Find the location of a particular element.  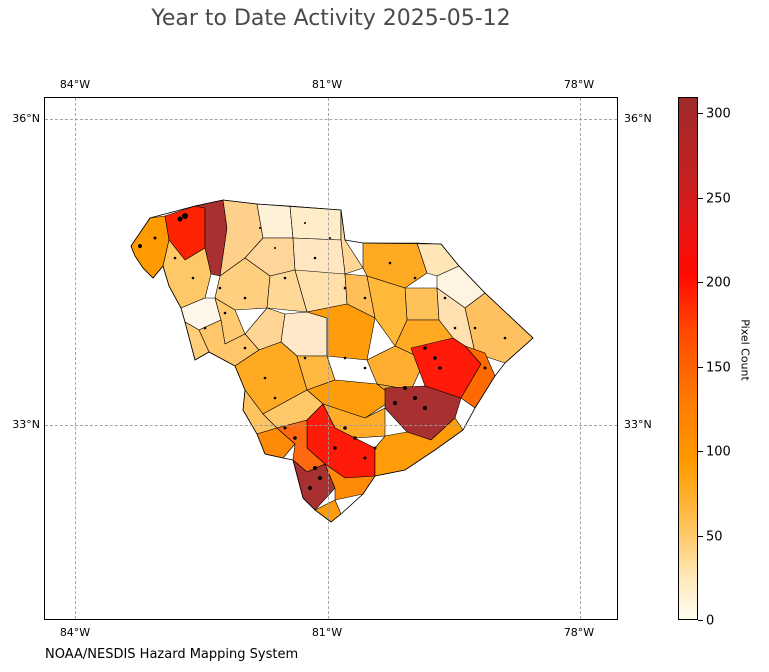

colorbar-label-200: 200 is located at coordinates (718, 283).